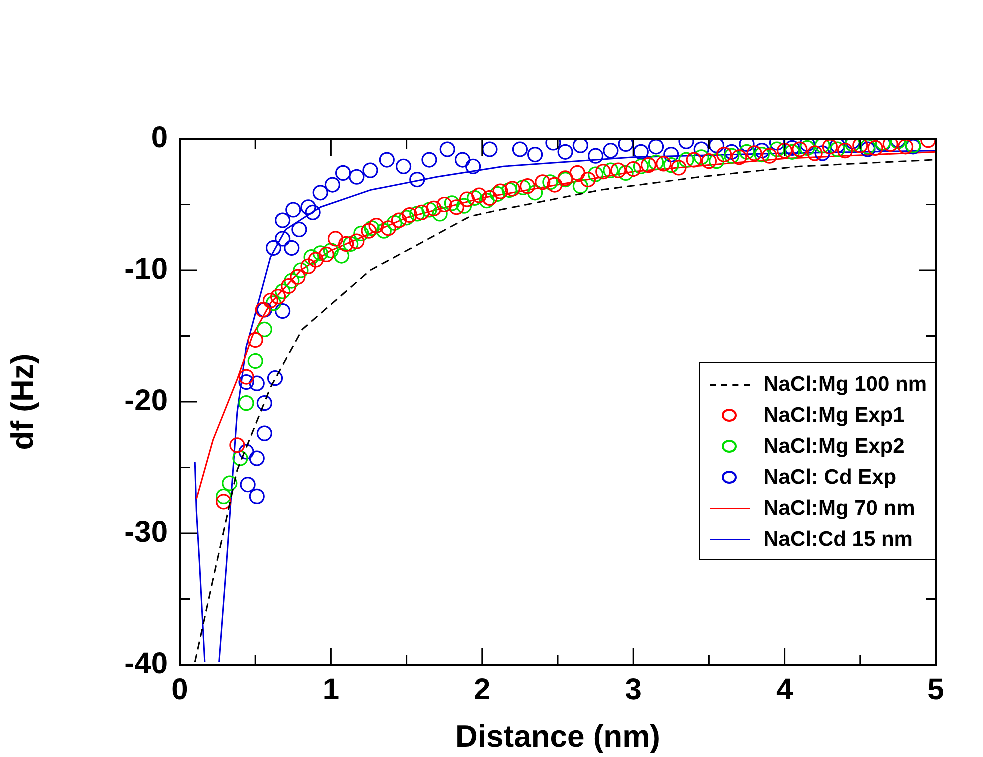 Image resolution: width=983 pixels, height=757 pixels. Describe the element at coordinates (785, 689) in the screenshot. I see `x-tick-label: 4` at that location.